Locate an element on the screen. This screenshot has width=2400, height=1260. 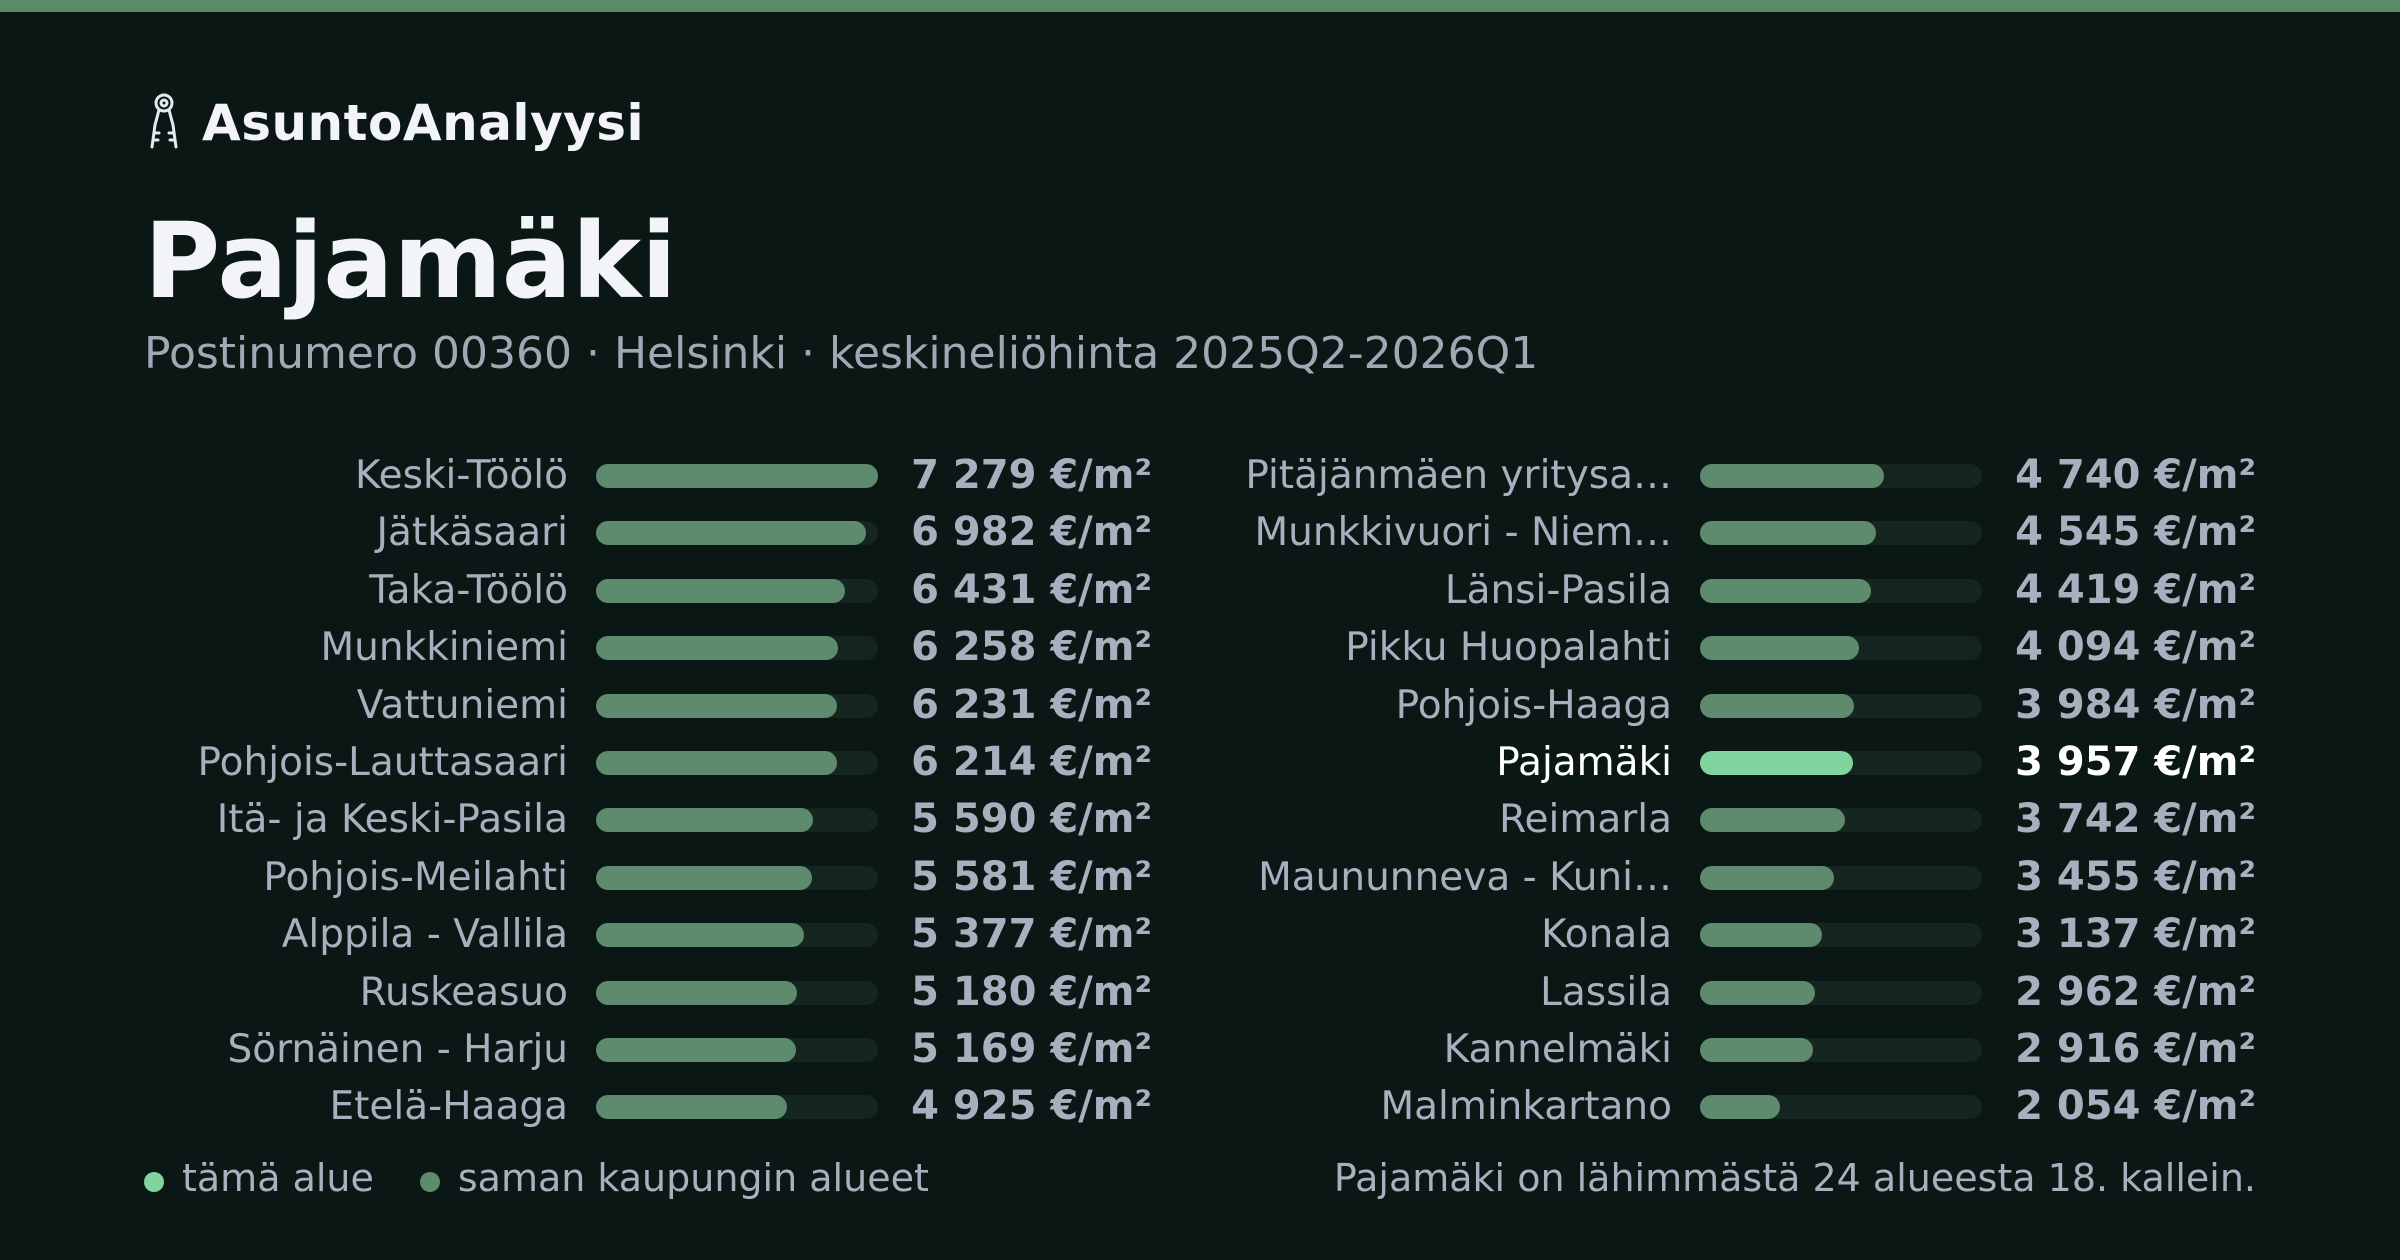
bar-row: Pohjois-Haaga 3 984 €/m² is located at coordinates (1200, 705).